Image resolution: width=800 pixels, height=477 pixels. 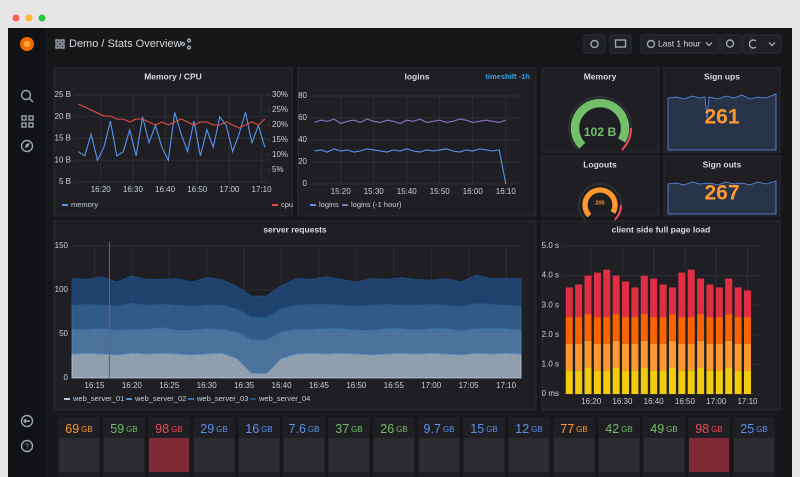 I want to click on y2-tick-label: 25%, so click(x=280, y=109).